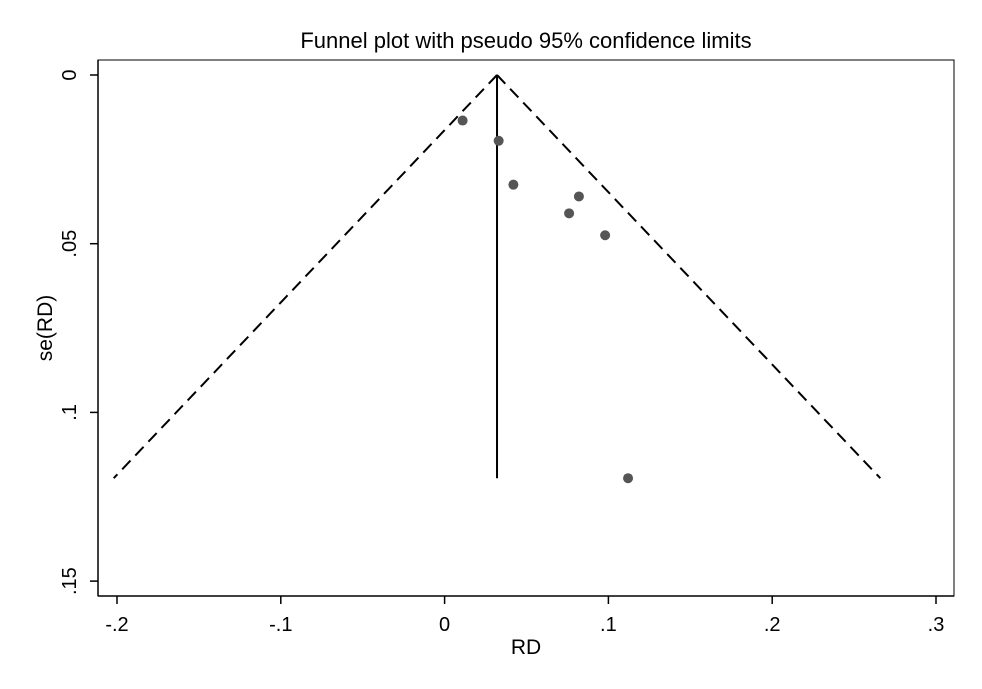  I want to click on x-tick-label: -.2, so click(116, 625).